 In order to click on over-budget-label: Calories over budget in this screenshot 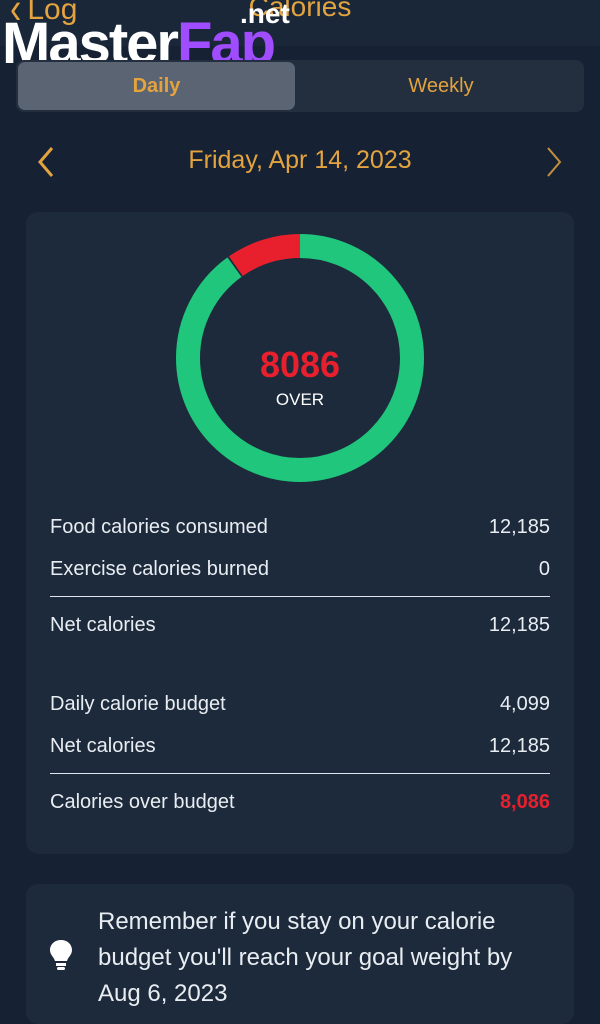, I will do `click(142, 801)`.